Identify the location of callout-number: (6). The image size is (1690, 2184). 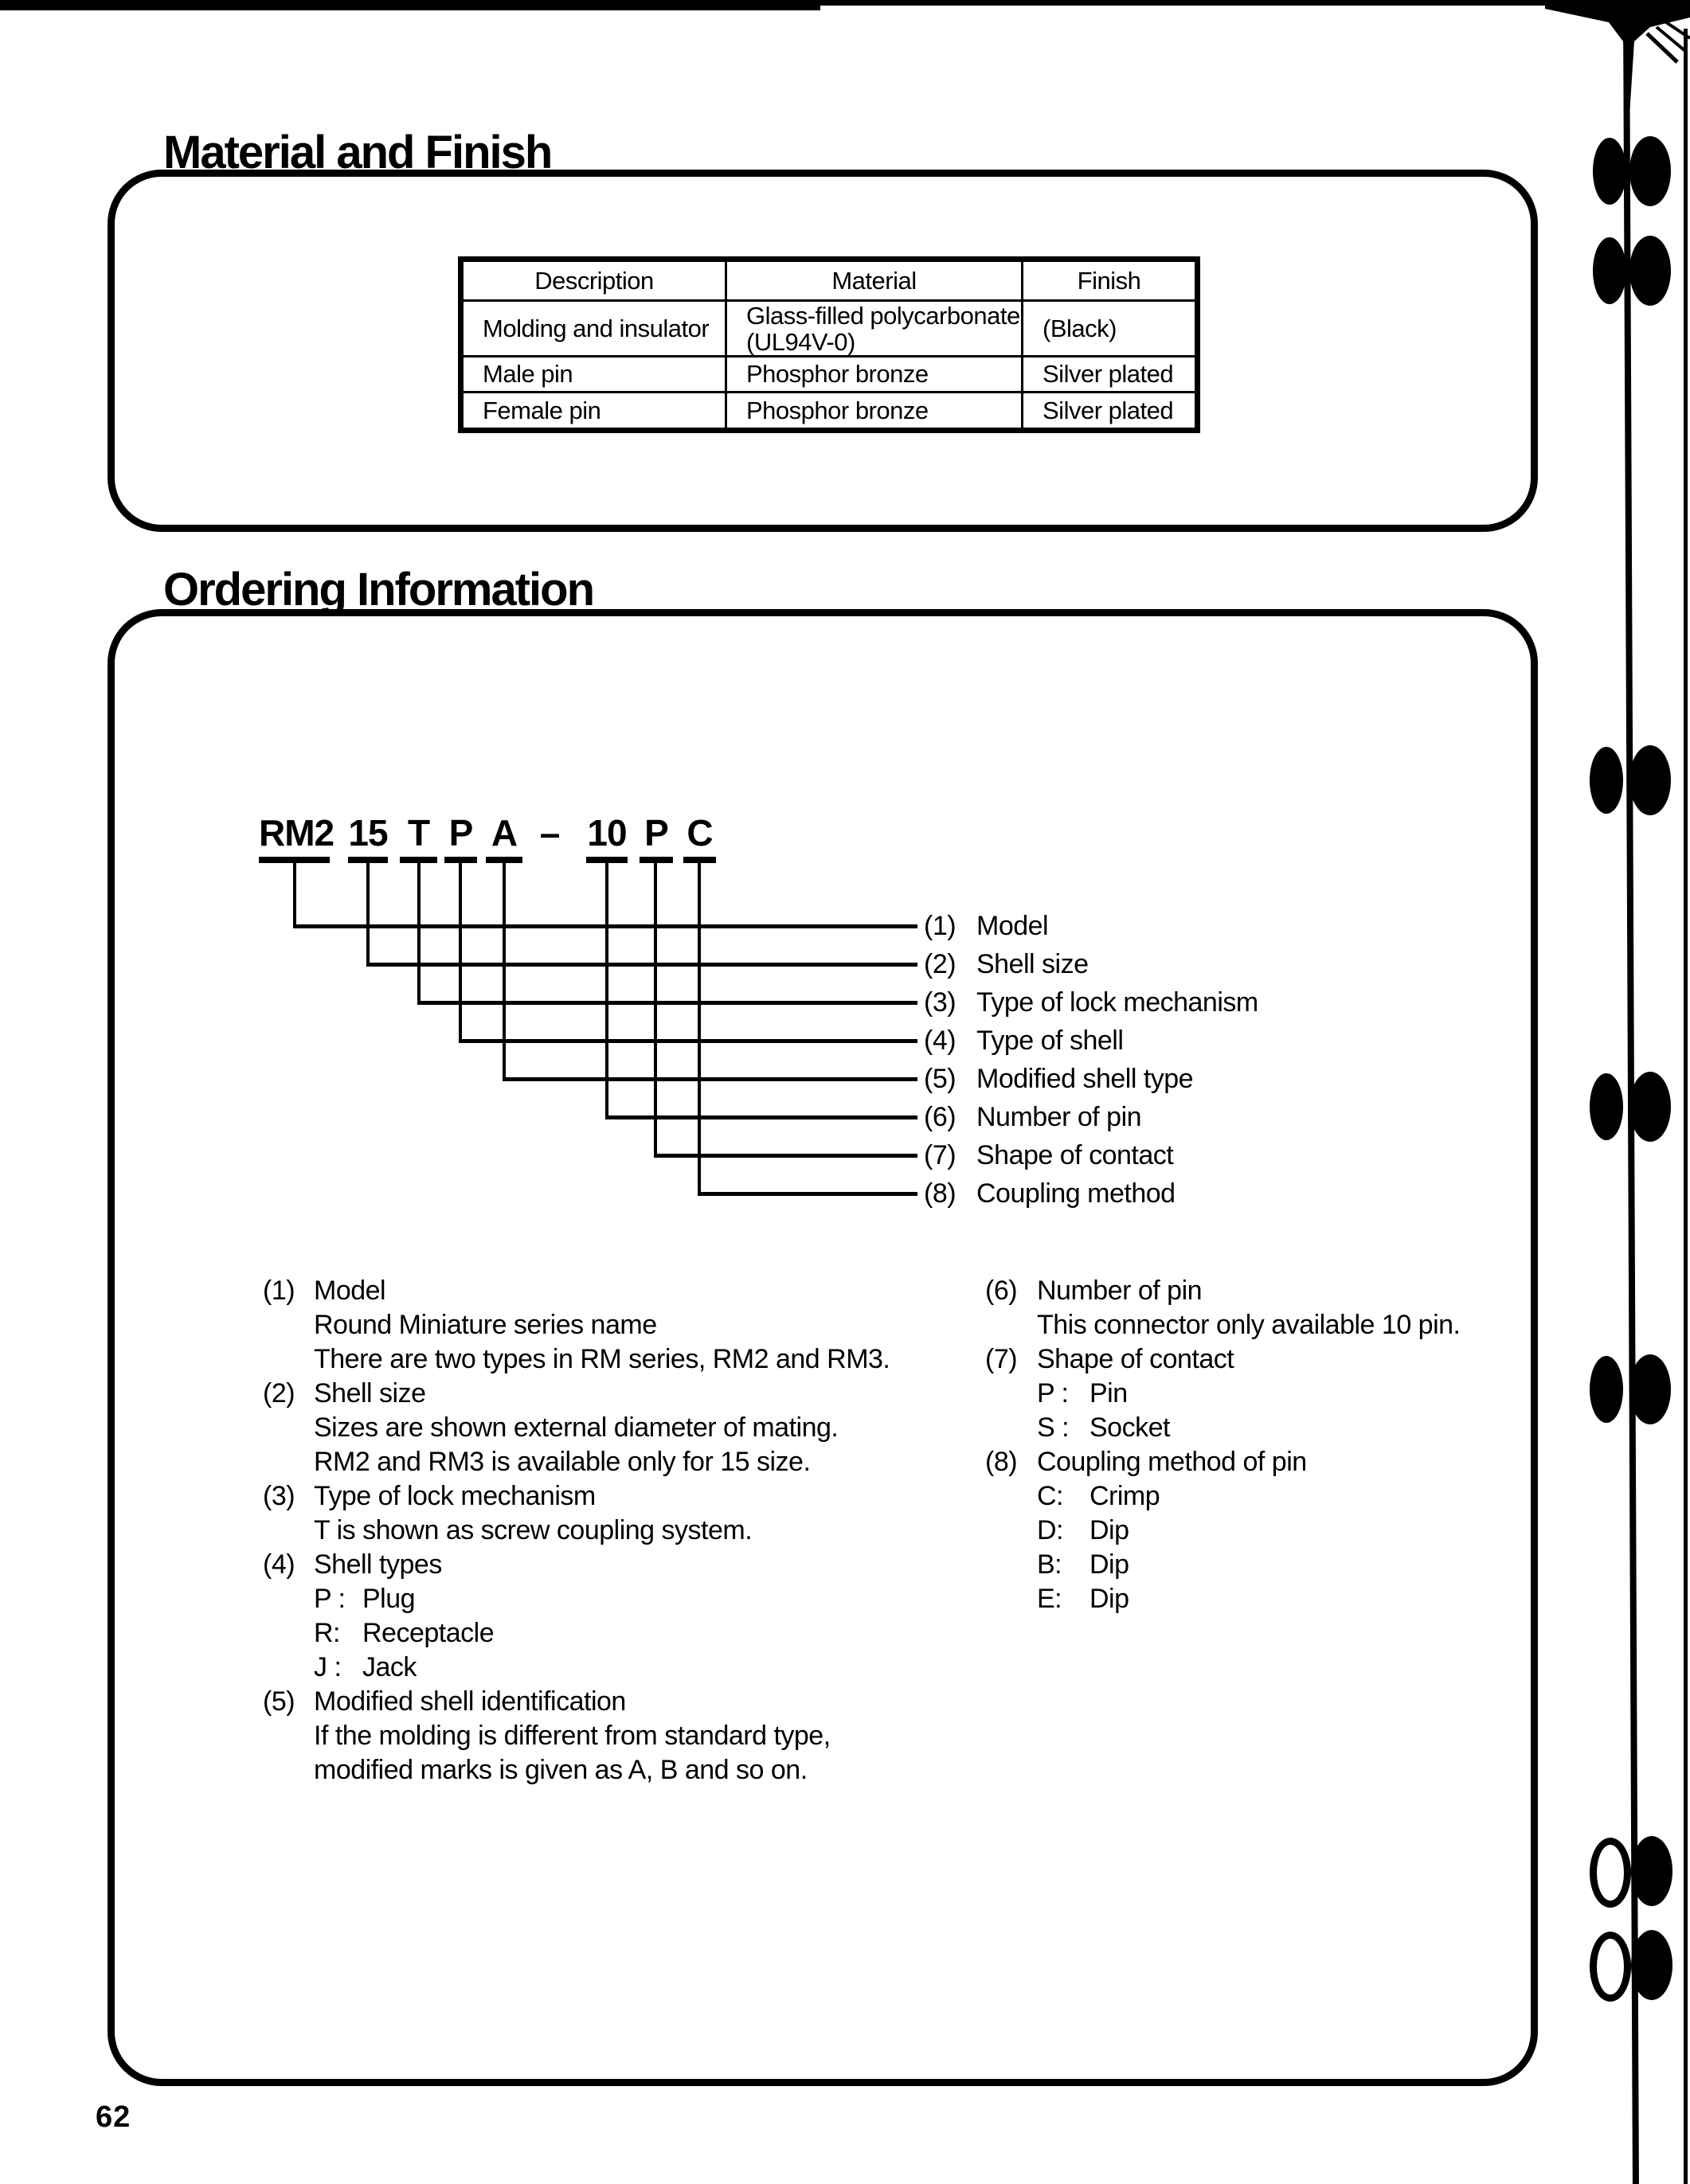
(940, 1117).